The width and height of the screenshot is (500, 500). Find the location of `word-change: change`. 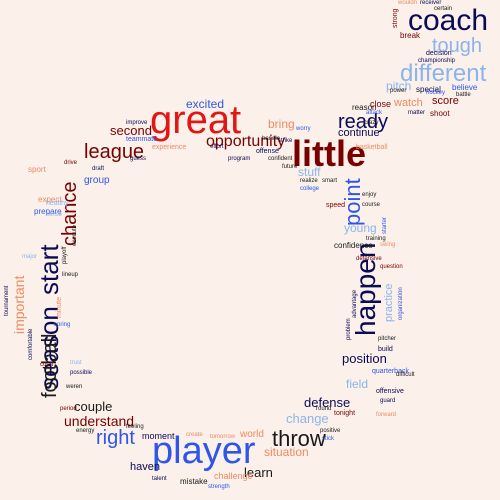

word-change: change is located at coordinates (307, 418).